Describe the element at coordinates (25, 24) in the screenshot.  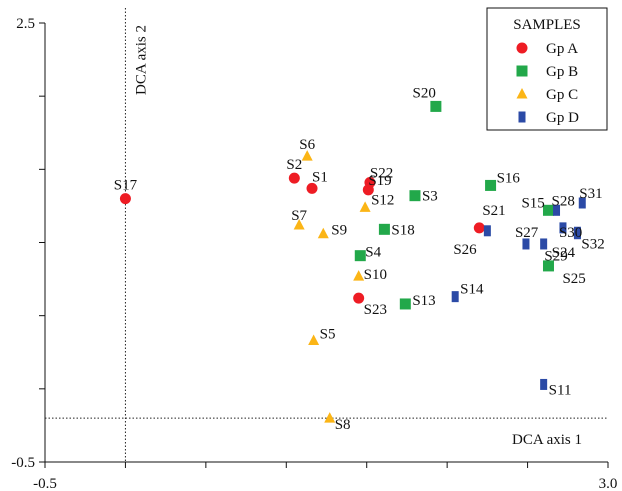
I see `y-tick-label: 2.5` at that location.